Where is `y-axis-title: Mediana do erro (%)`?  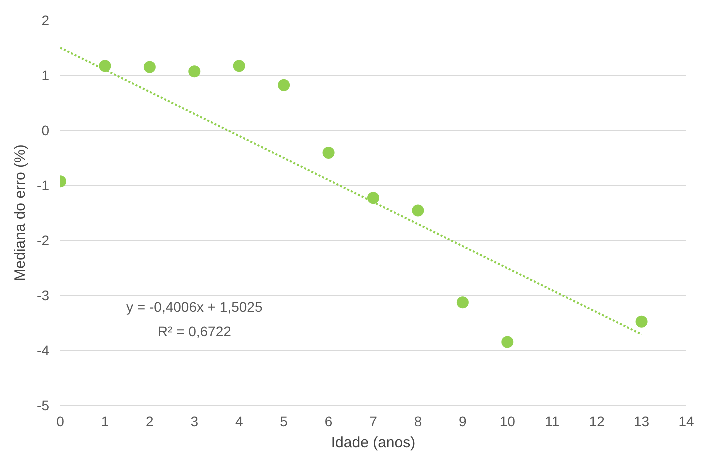 y-axis-title: Mediana do erro (%) is located at coordinates (21, 213).